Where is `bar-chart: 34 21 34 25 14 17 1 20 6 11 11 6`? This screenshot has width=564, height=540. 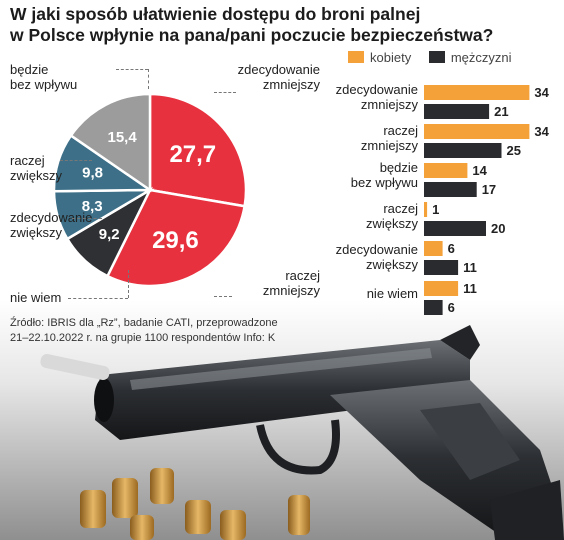
bar-chart: 34 21 34 25 14 17 1 20 6 11 11 6 is located at coordinates (487, 200).